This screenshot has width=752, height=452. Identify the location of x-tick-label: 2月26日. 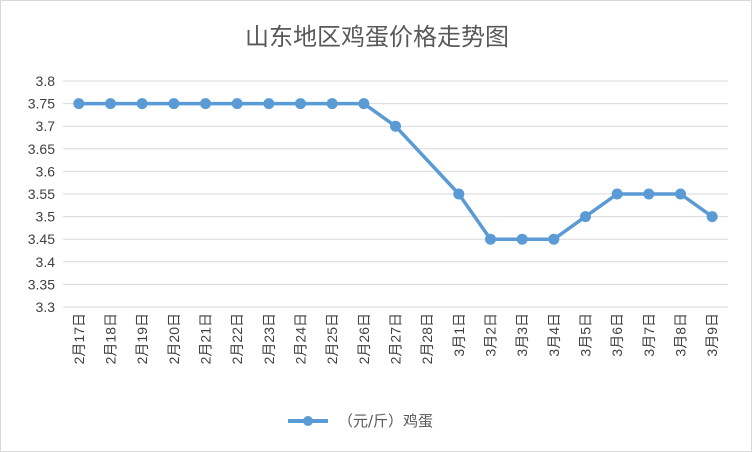
(364, 338).